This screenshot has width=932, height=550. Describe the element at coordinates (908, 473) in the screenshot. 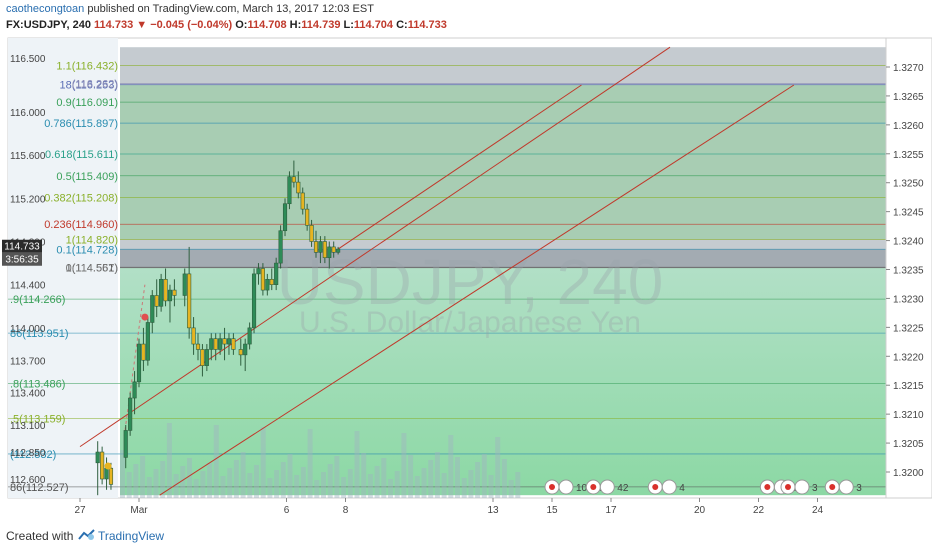

I see `right-axis-tick: 1.3200` at that location.